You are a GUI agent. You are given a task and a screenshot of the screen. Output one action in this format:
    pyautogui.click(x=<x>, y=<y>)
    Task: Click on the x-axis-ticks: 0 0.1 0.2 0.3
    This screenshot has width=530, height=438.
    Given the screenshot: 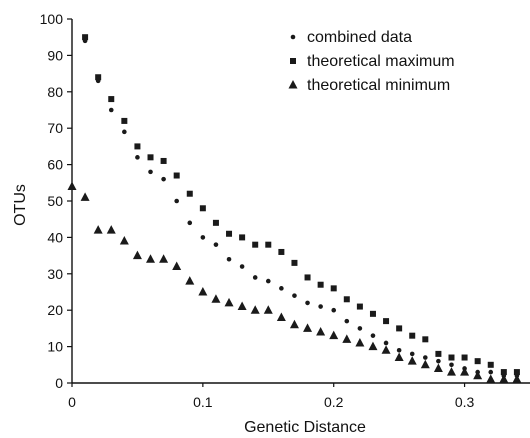 What is the action you would take?
    pyautogui.click(x=271, y=396)
    